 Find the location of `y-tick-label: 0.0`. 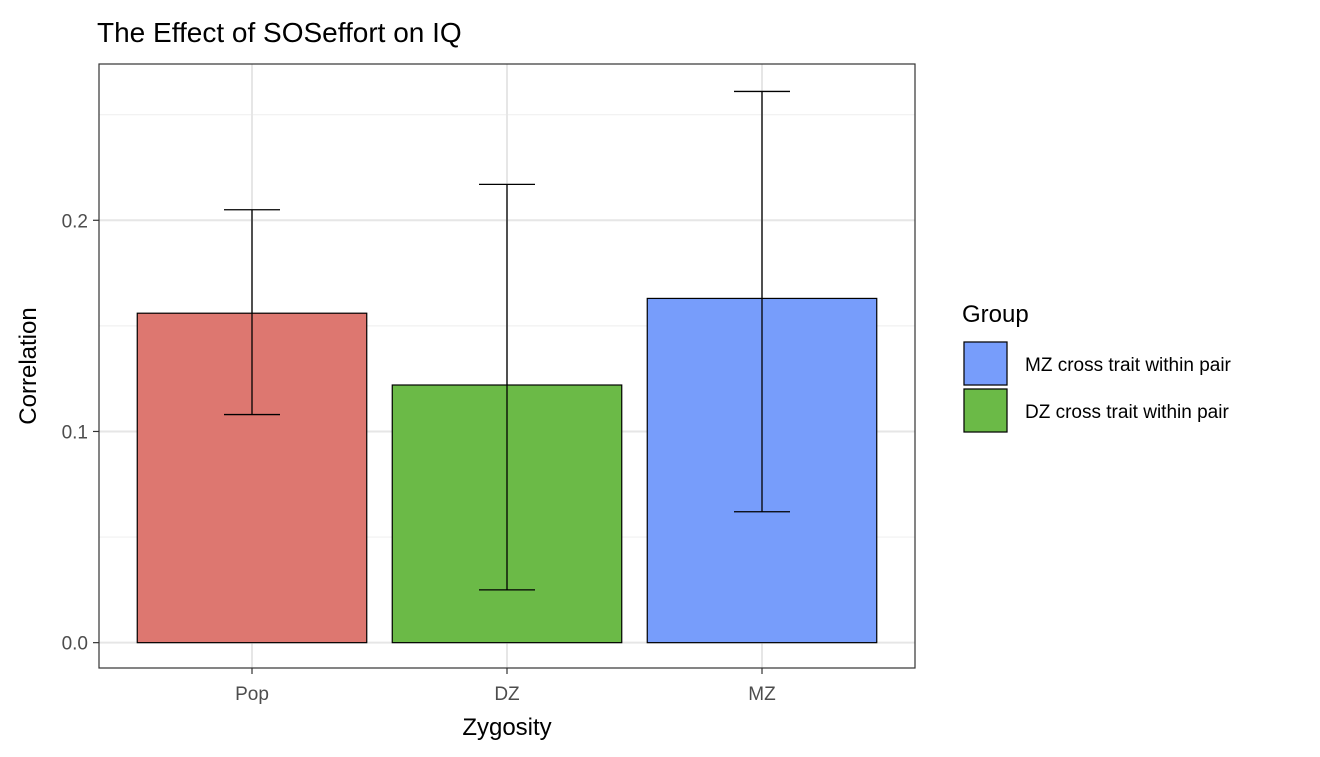

y-tick-label: 0.0 is located at coordinates (75, 644).